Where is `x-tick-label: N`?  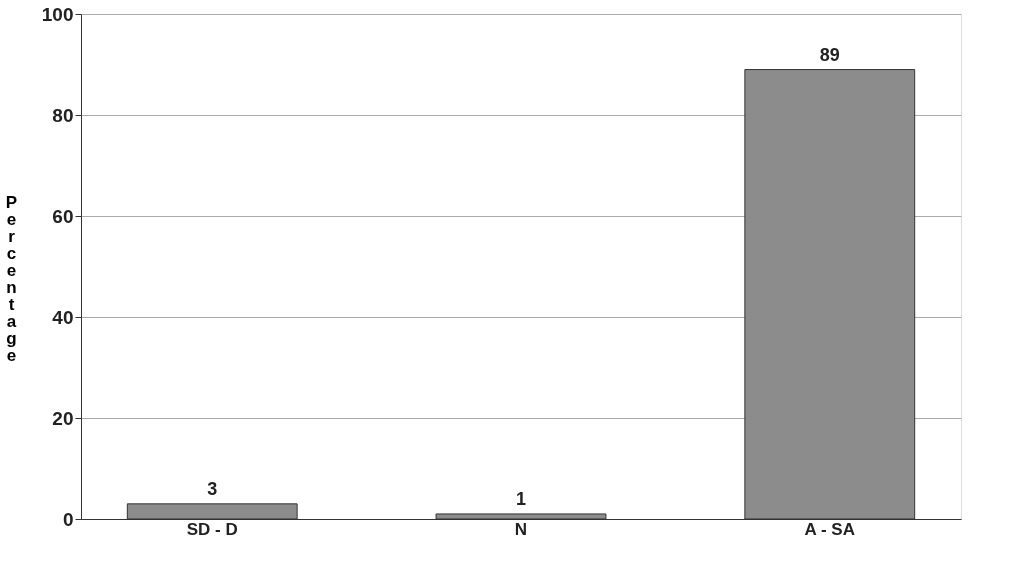
x-tick-label: N is located at coordinates (521, 529).